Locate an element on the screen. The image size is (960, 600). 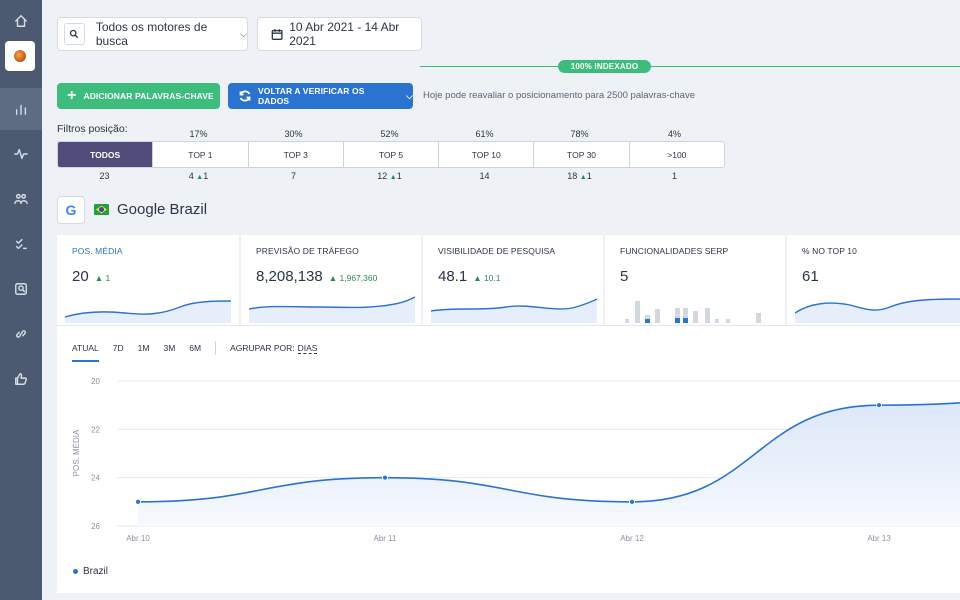
thumbs-up-icon is located at coordinates (21, 379).